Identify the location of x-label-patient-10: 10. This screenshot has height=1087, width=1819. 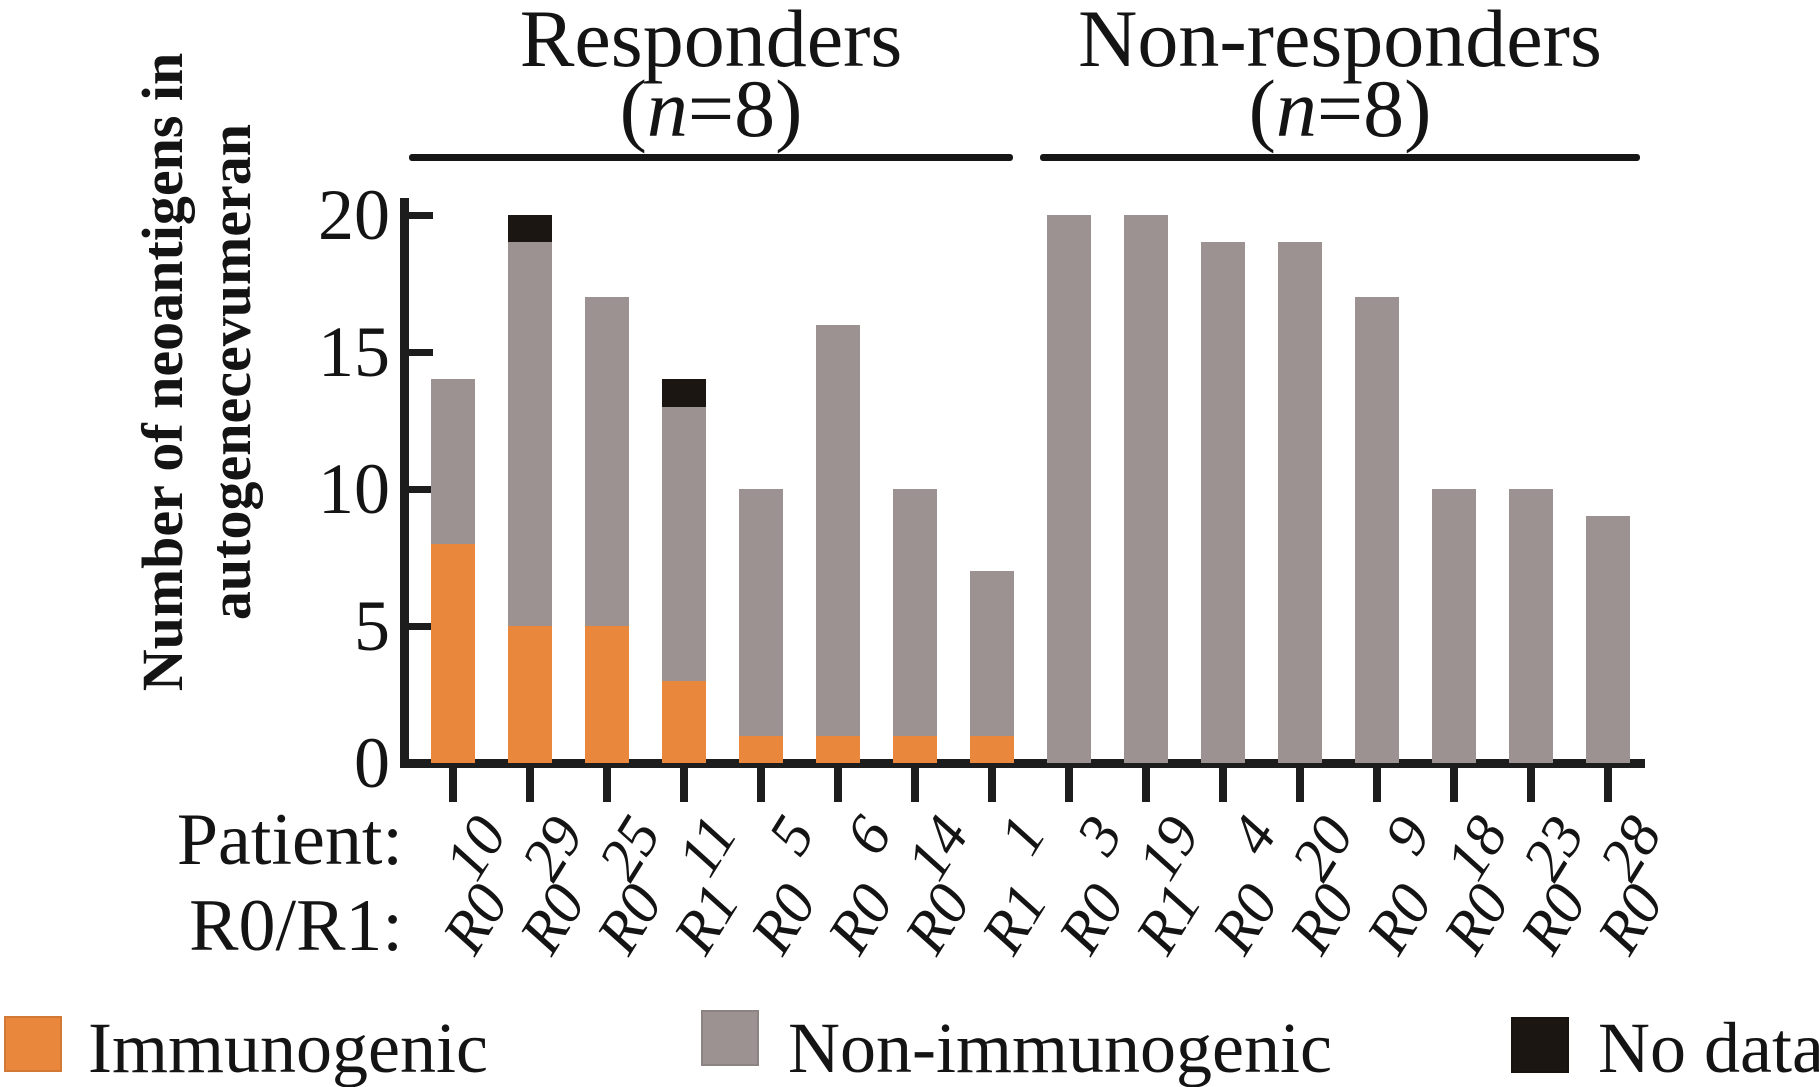
(475, 847).